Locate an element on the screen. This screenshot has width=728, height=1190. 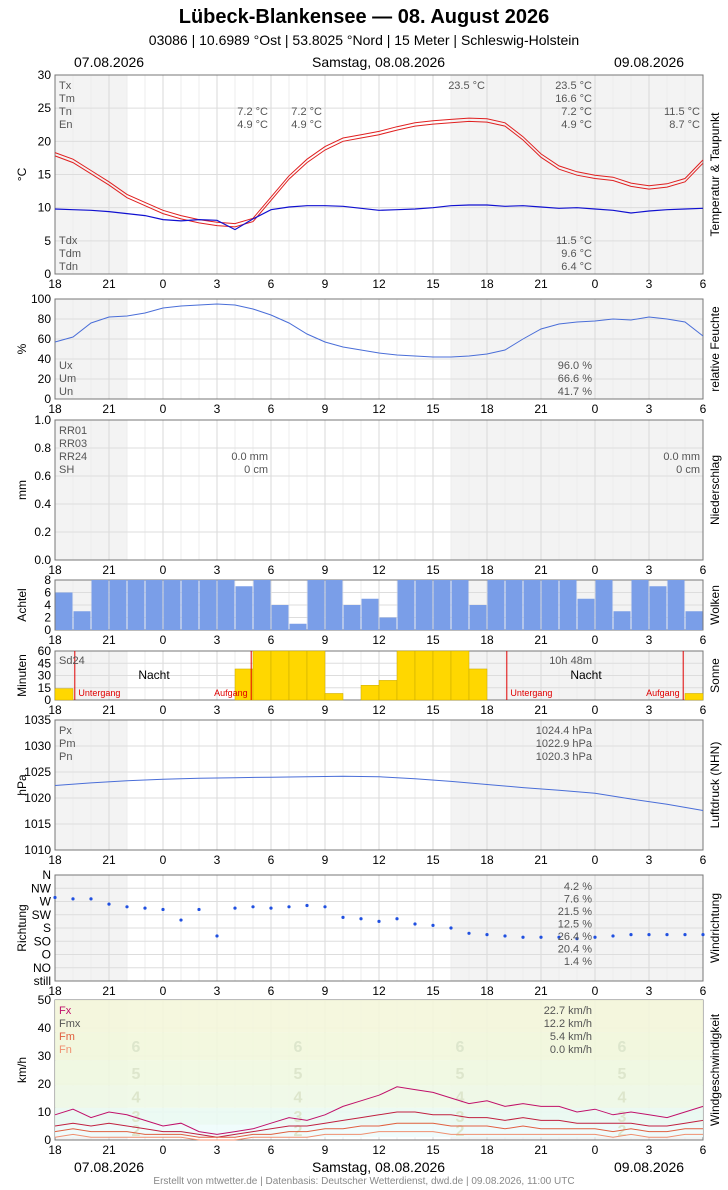
x-tick-label-4-1: 21 is located at coordinates (109, 710).